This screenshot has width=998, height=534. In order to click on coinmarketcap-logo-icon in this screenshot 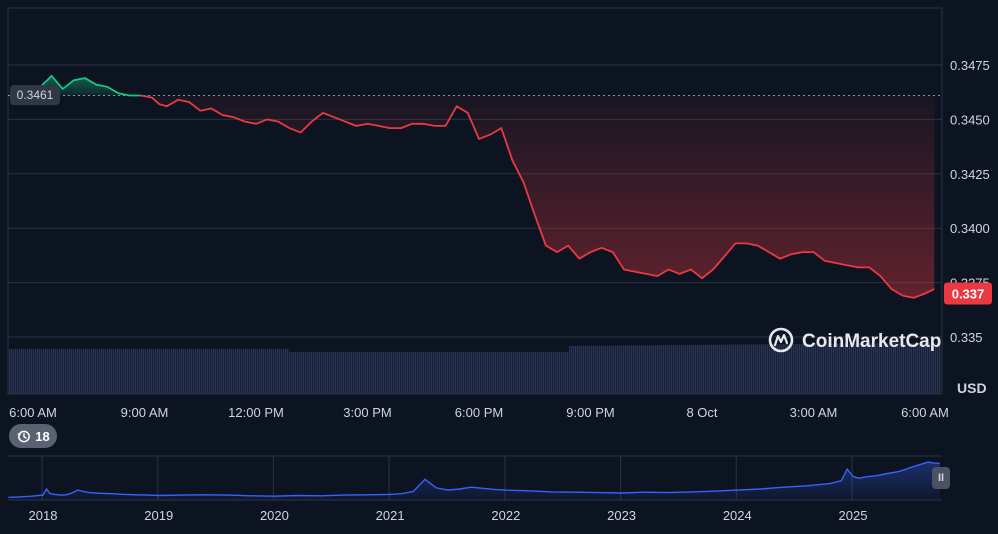, I will do `click(781, 340)`.